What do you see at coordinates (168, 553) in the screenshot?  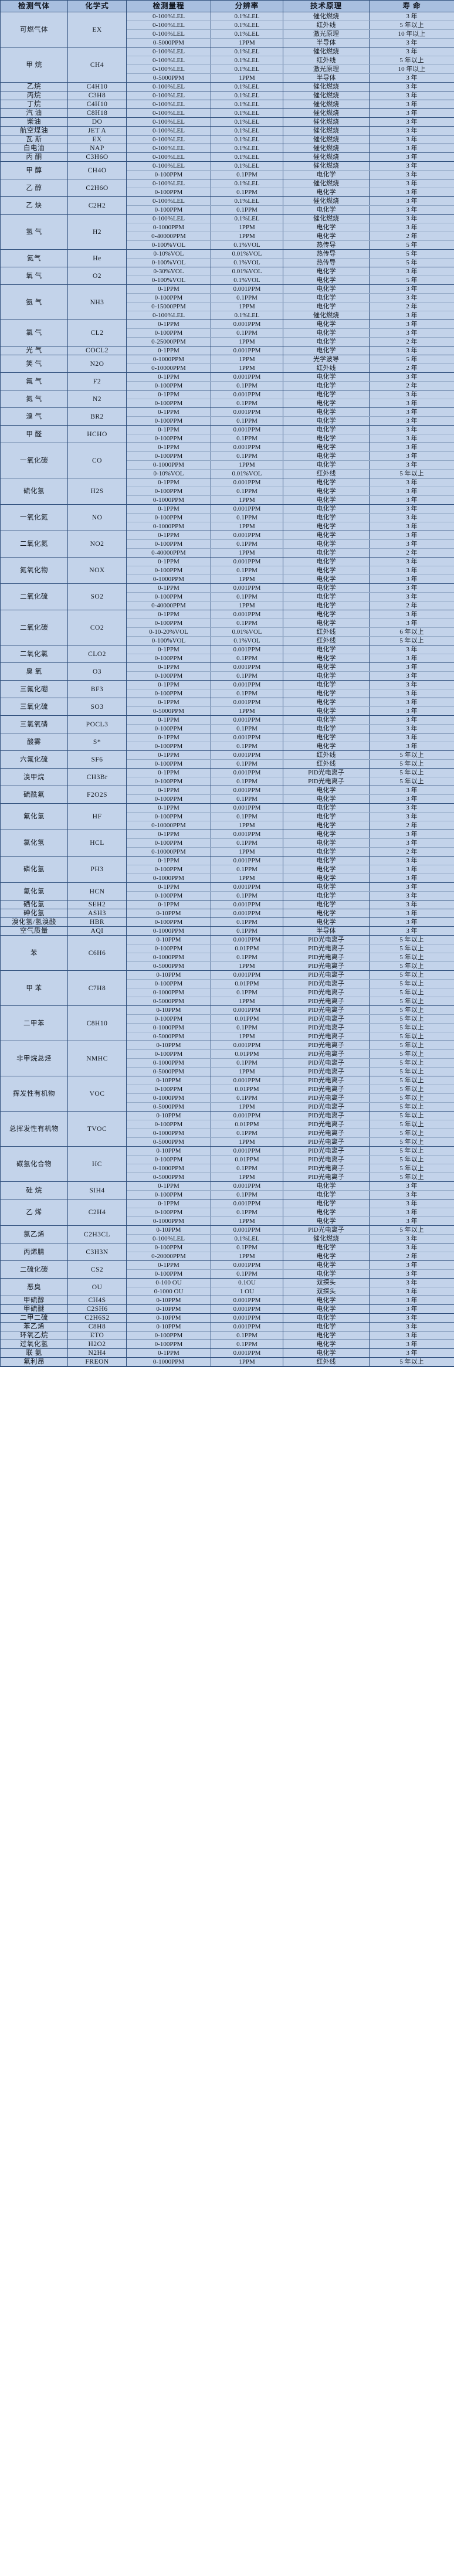 I see `detection-range-cell: 0-40000PPM` at bounding box center [168, 553].